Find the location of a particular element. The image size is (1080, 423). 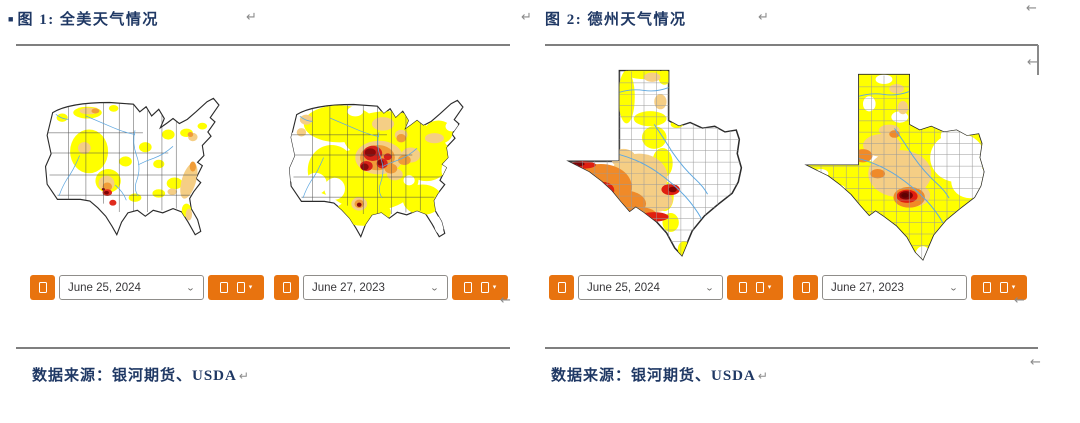

texas-map-2024-svg is located at coordinates (654, 163).